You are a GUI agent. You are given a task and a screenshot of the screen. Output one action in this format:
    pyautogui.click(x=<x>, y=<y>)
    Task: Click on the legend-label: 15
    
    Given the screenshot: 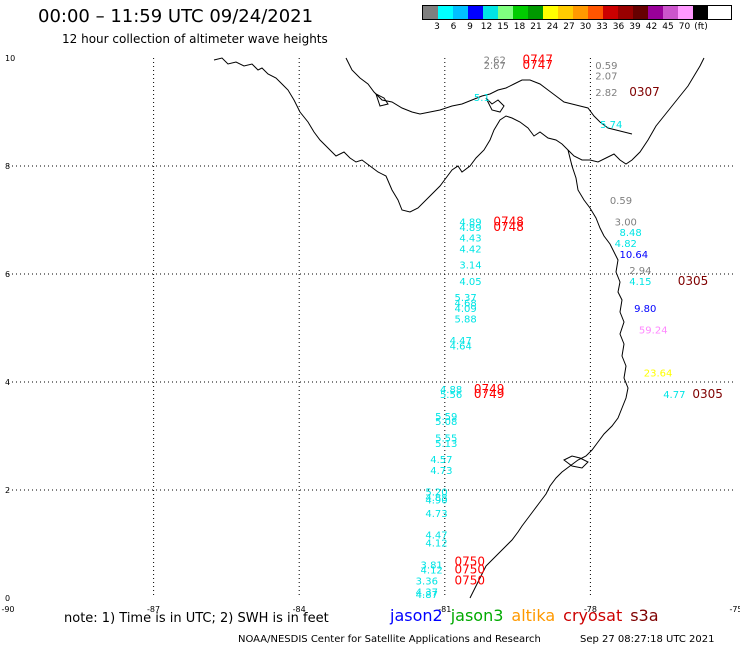 What is the action you would take?
    pyautogui.click(x=503, y=27)
    